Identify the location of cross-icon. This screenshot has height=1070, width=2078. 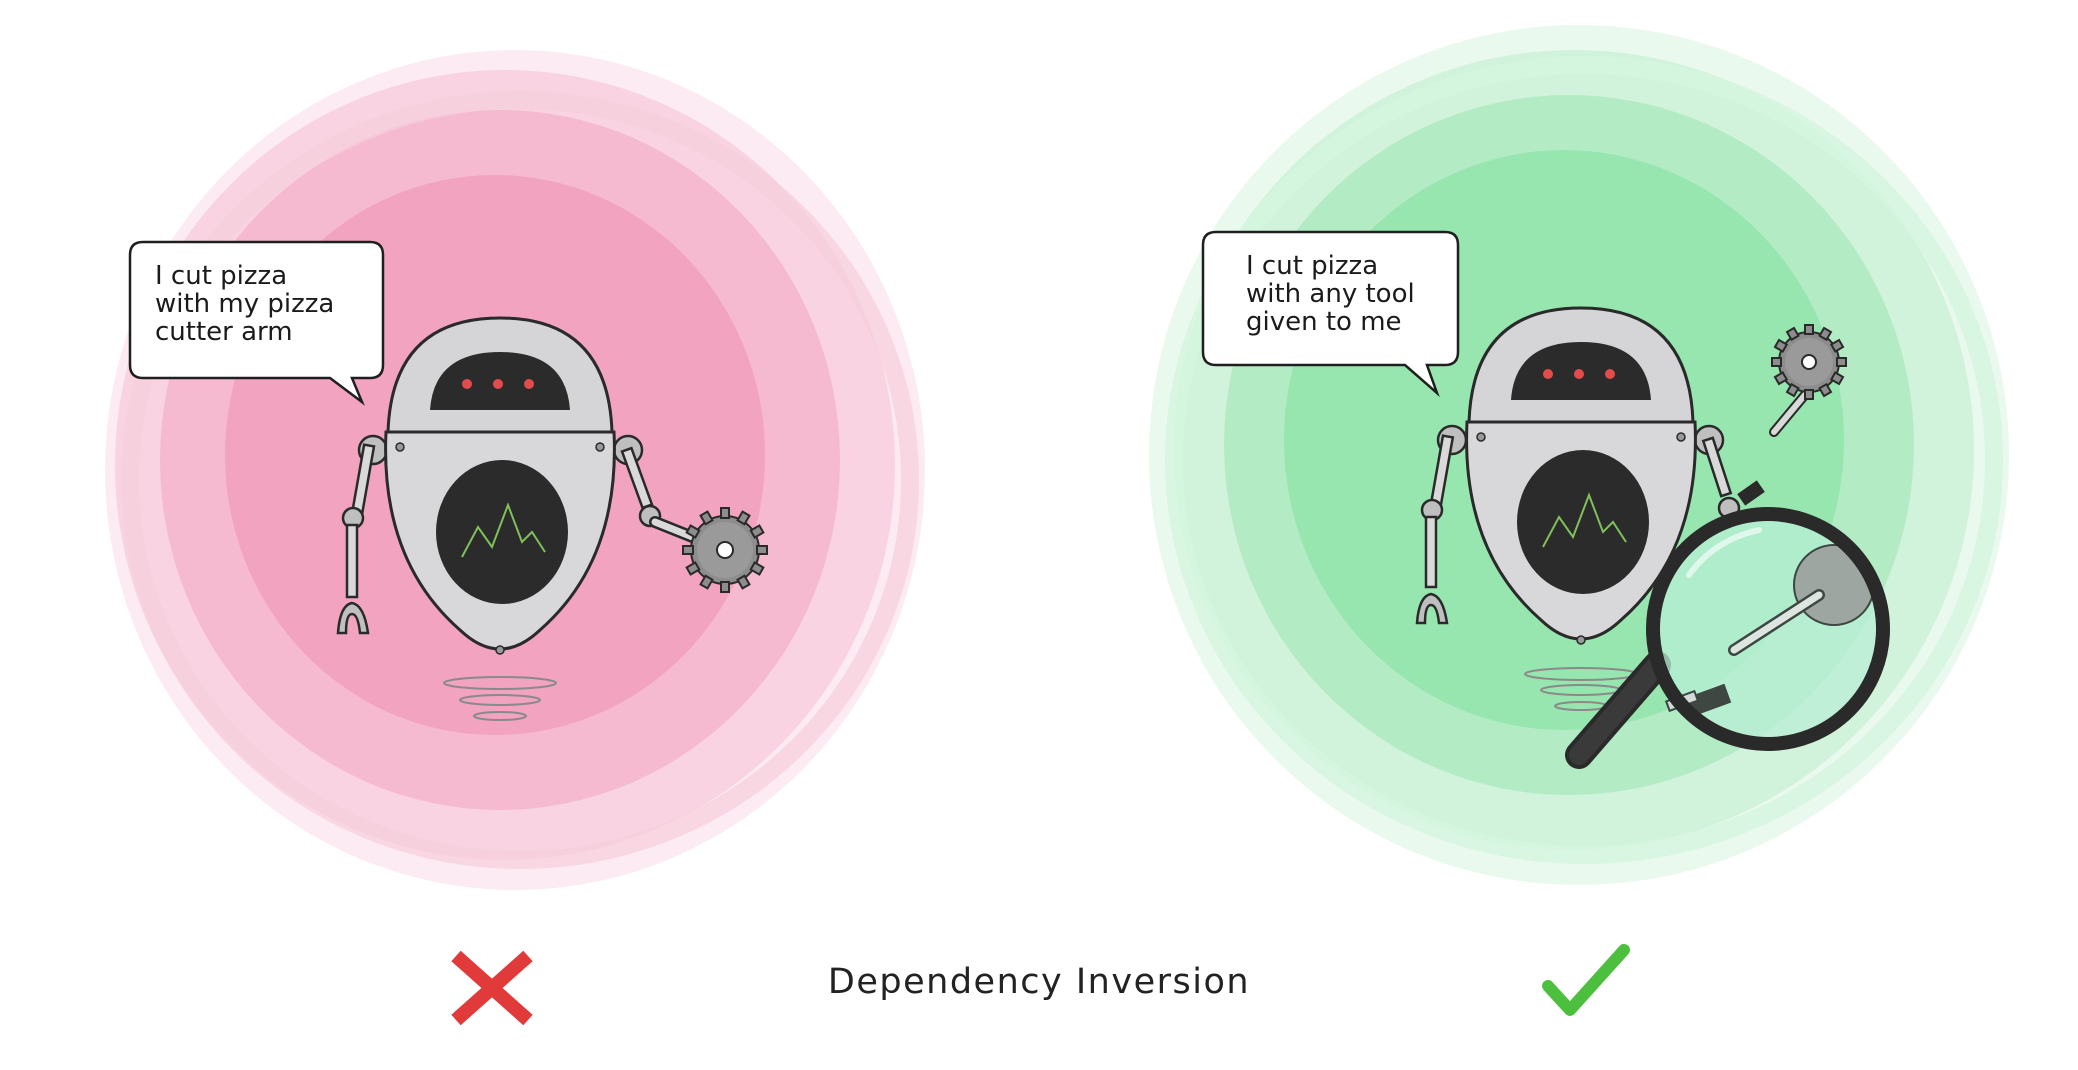
(492, 988).